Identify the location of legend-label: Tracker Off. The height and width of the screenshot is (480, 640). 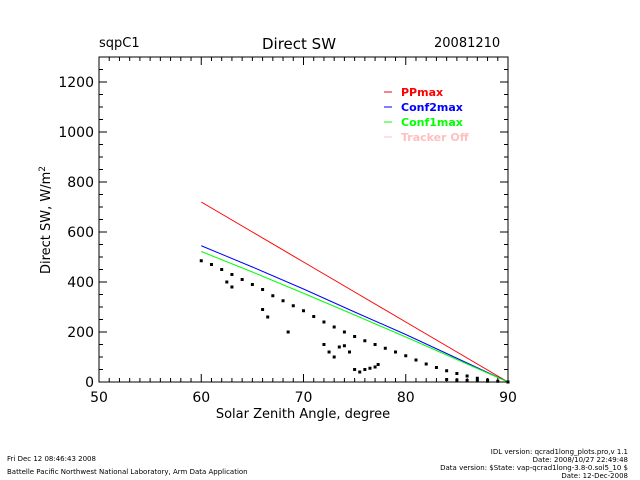
(435, 137).